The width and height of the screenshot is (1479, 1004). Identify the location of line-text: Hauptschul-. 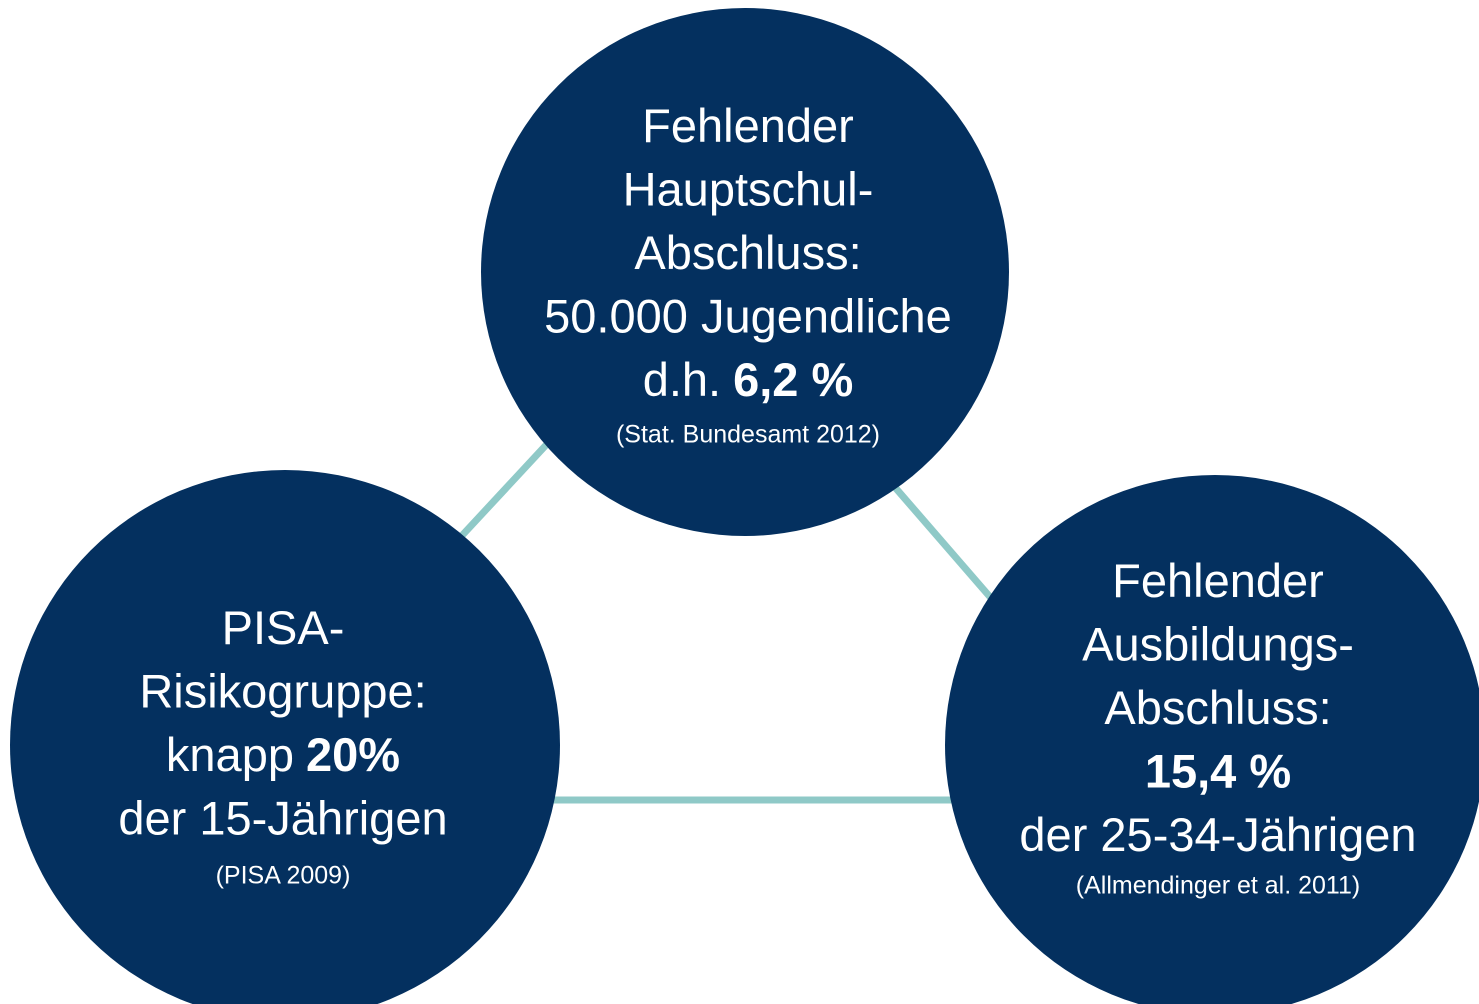
(748, 189).